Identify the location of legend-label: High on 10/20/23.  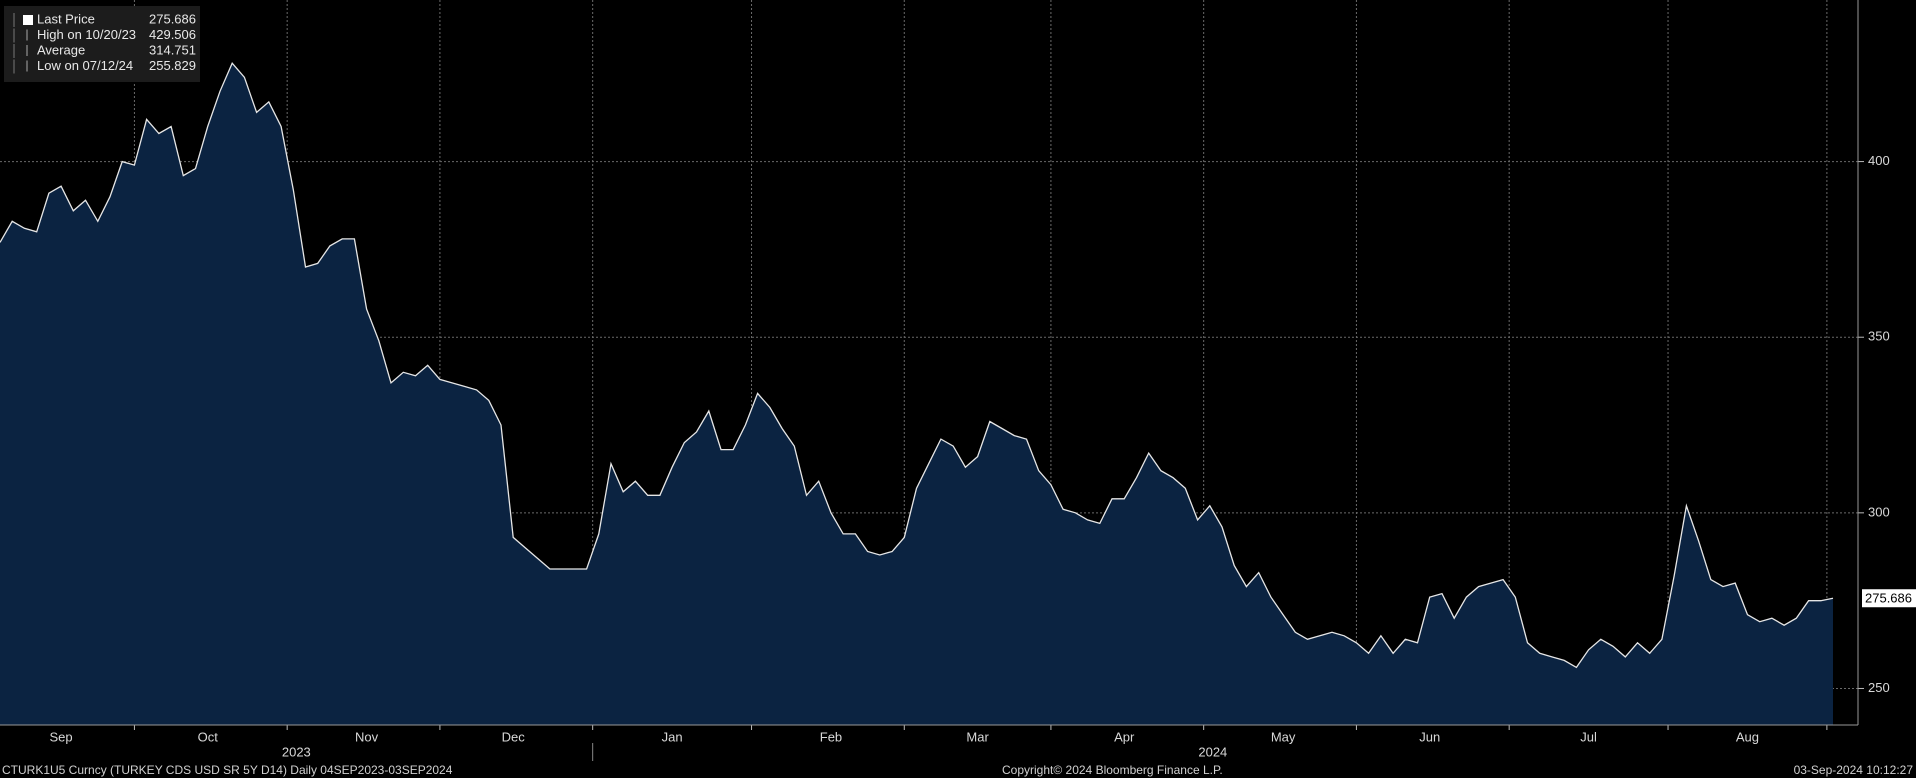
(86, 34).